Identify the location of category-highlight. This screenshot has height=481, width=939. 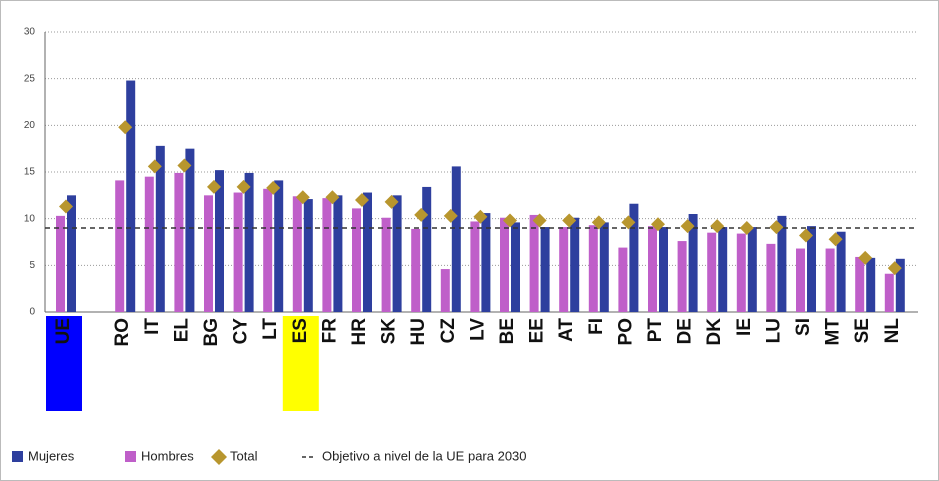
(300, 363).